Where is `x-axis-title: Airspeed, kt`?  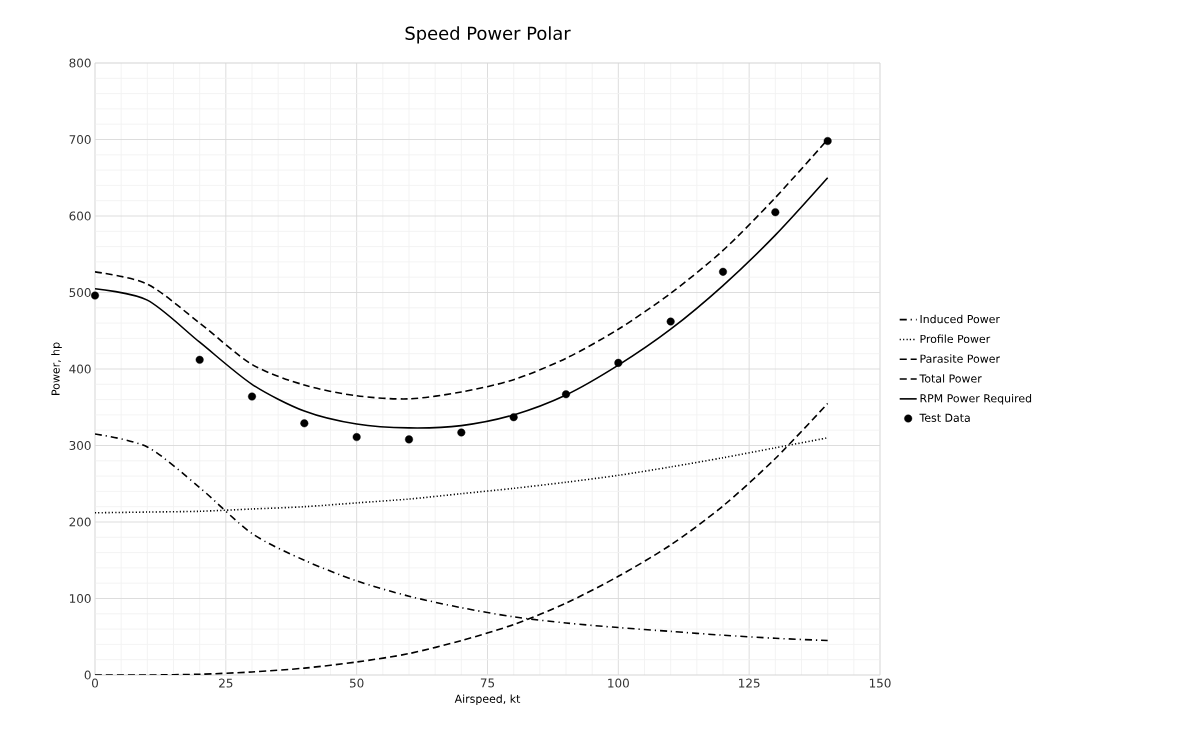
x-axis-title: Airspeed, kt is located at coordinates (487, 700).